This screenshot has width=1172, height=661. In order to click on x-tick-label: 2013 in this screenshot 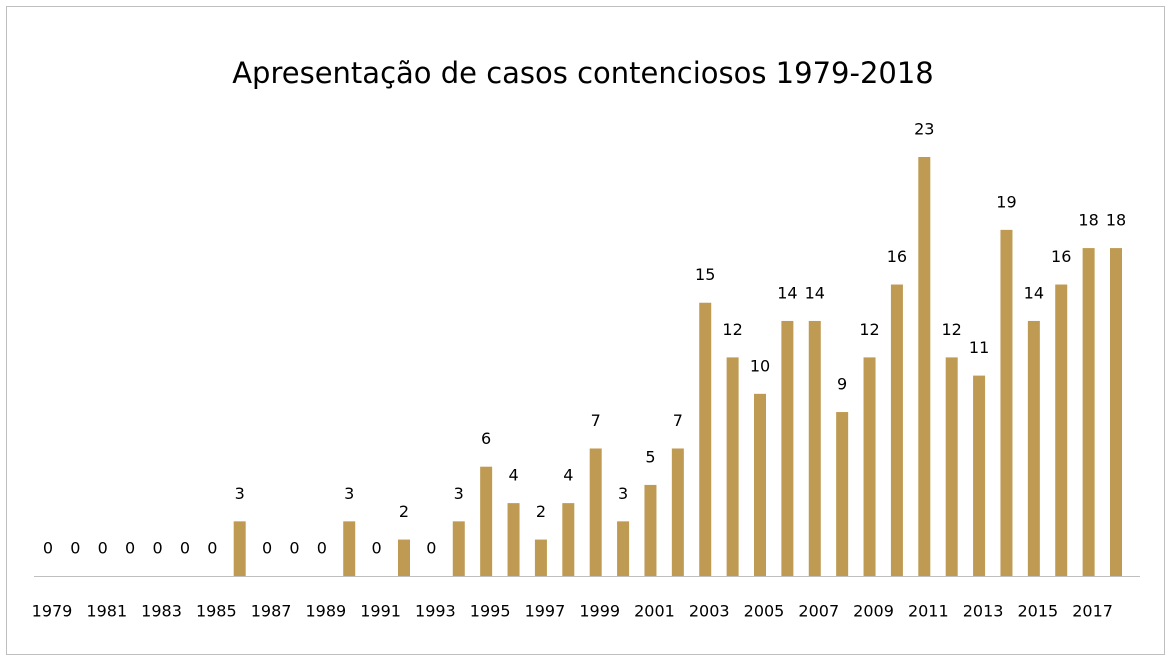, I will do `click(983, 611)`.